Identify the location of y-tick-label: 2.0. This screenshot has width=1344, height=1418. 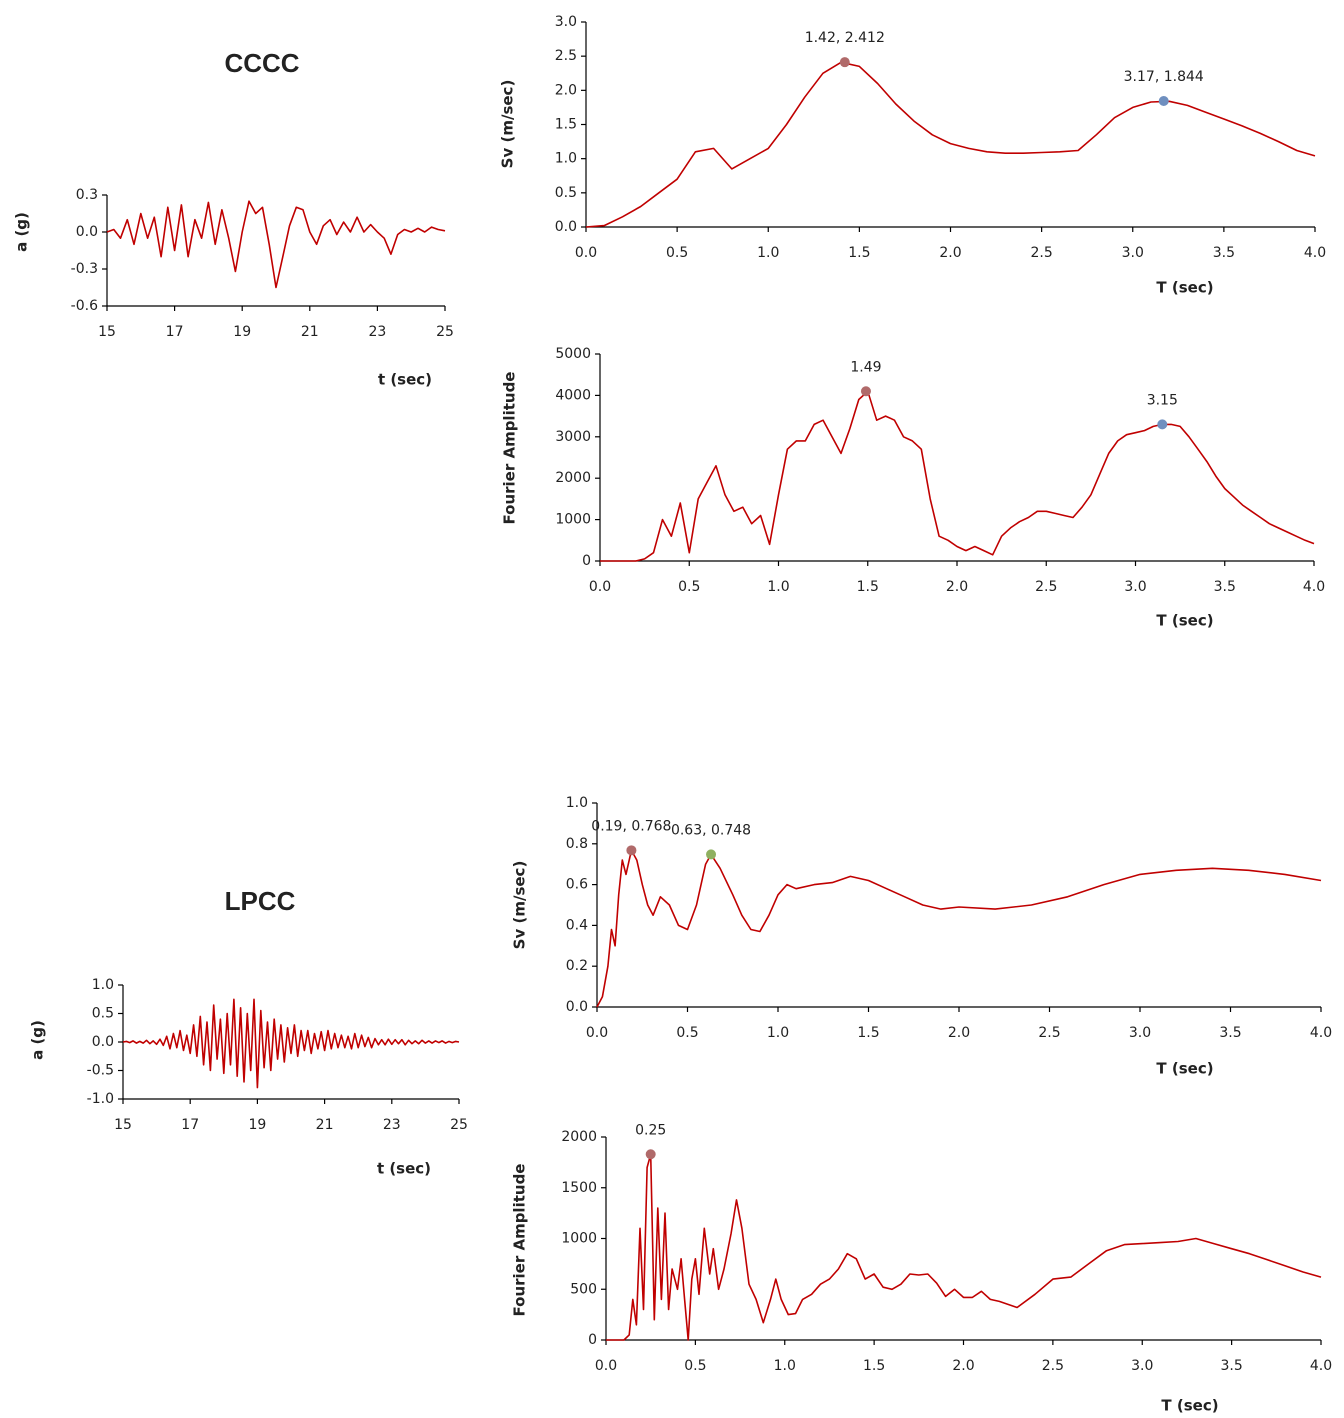
(566, 90).